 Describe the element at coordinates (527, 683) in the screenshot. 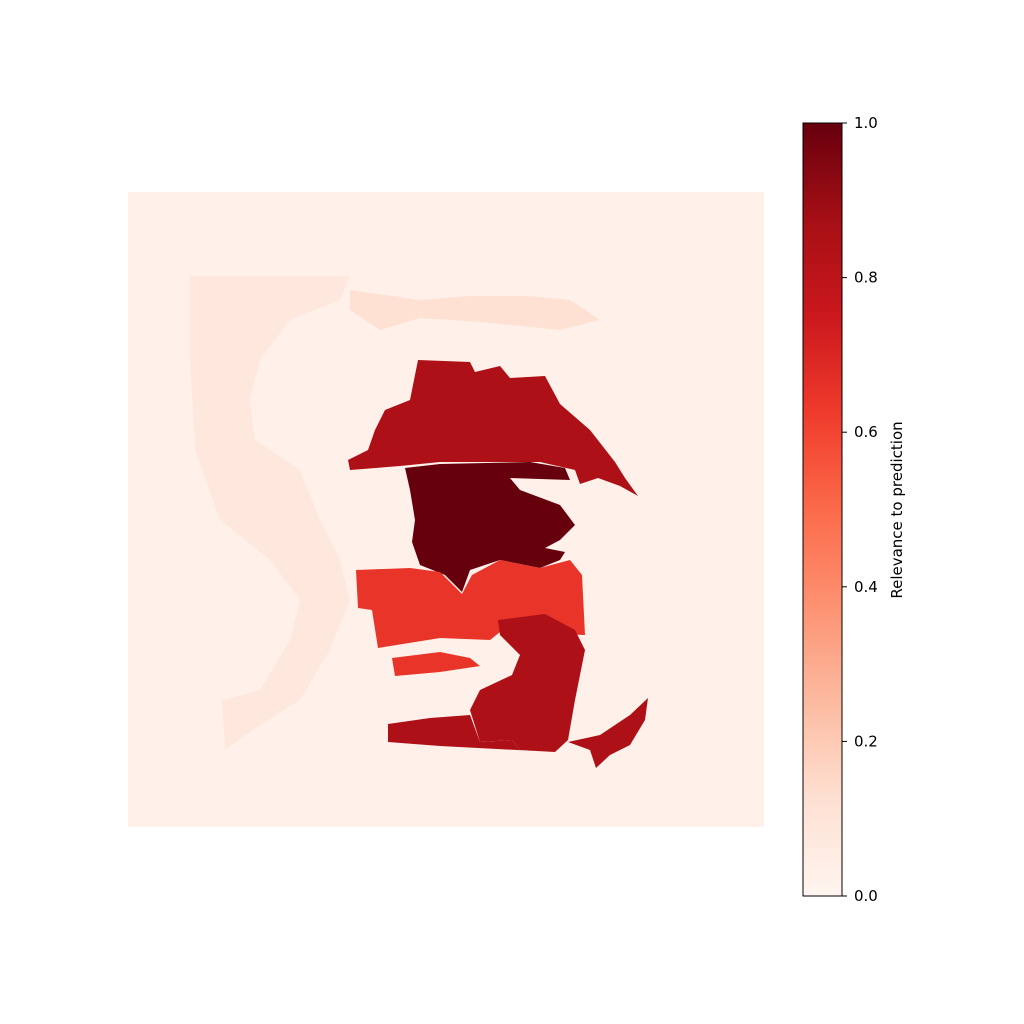

I see `heatmap-region-lower-right` at that location.